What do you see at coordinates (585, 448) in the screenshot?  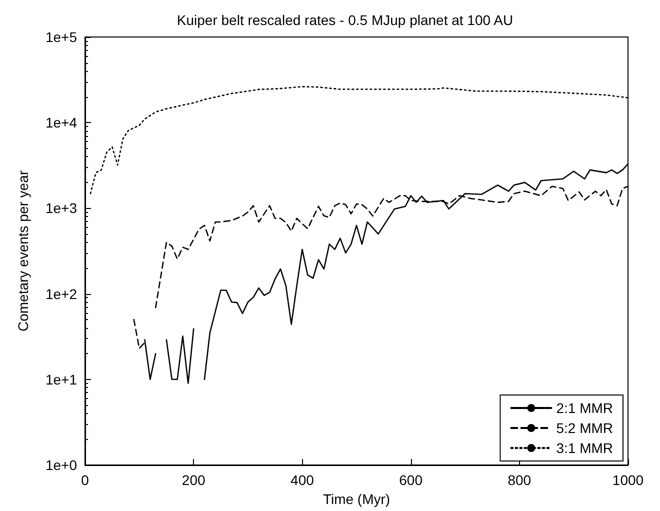 I see `legend-label: 3:1 MMR` at bounding box center [585, 448].